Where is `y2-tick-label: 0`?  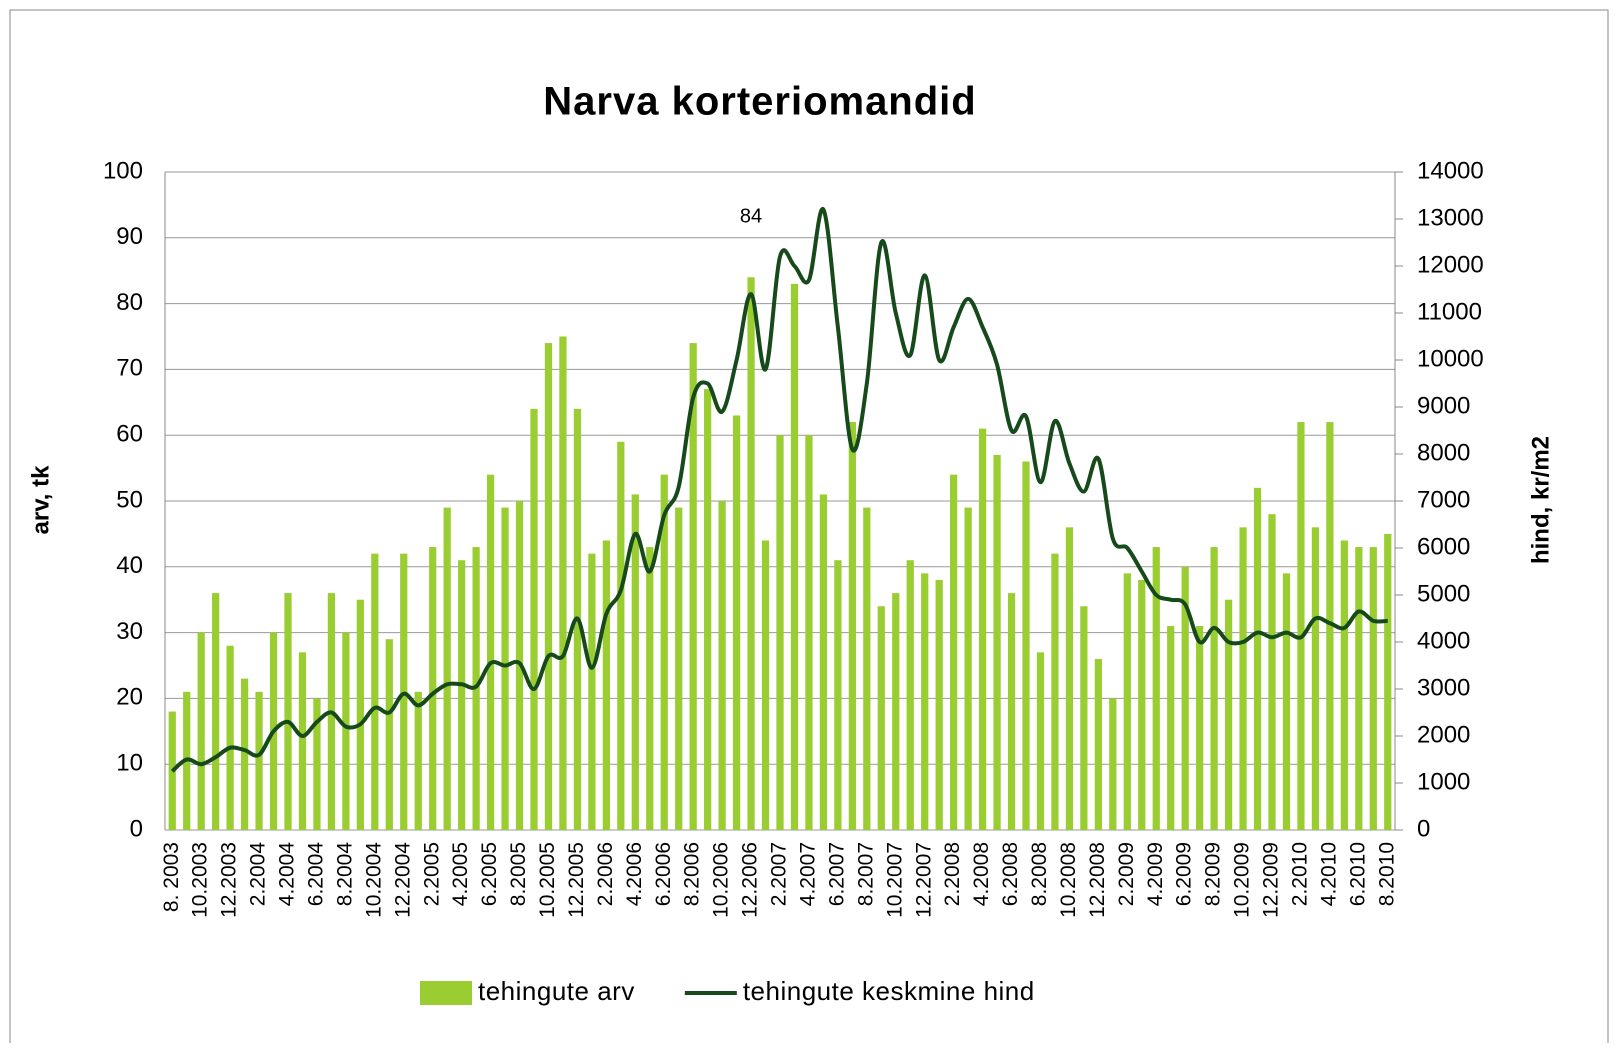
y2-tick-label: 0 is located at coordinates (1423, 828).